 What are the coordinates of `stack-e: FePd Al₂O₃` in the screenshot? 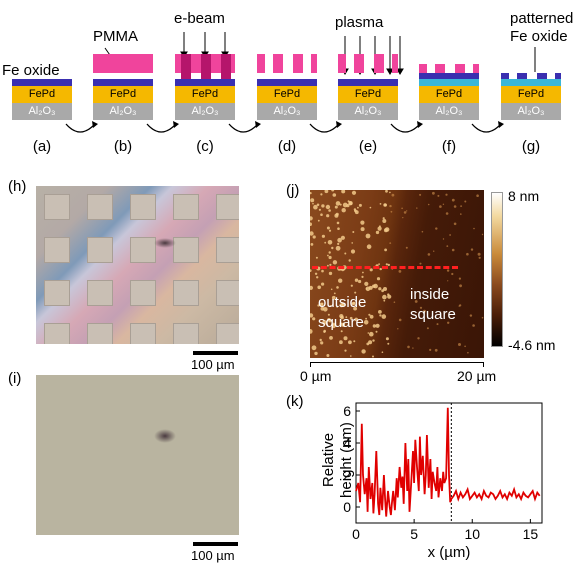 It's located at (368, 87).